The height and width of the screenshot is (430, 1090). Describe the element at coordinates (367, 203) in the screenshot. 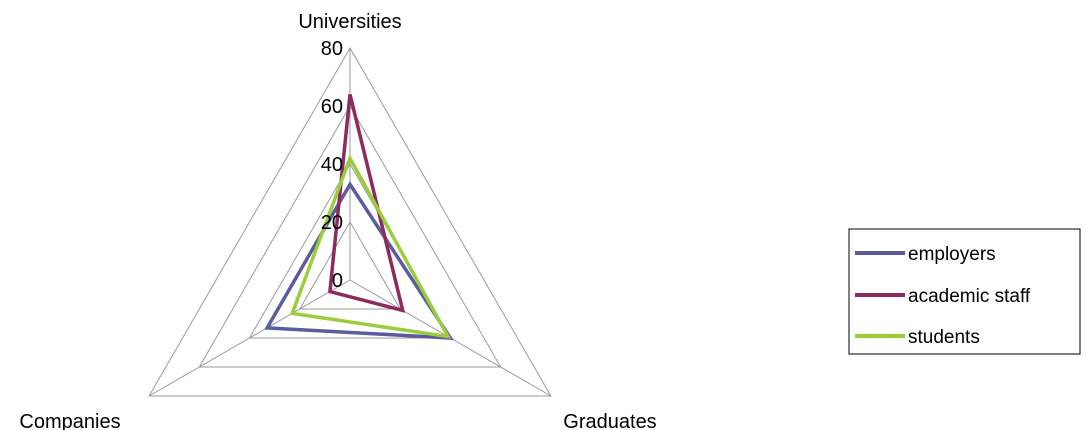

I see `series-line-academic-staff` at that location.